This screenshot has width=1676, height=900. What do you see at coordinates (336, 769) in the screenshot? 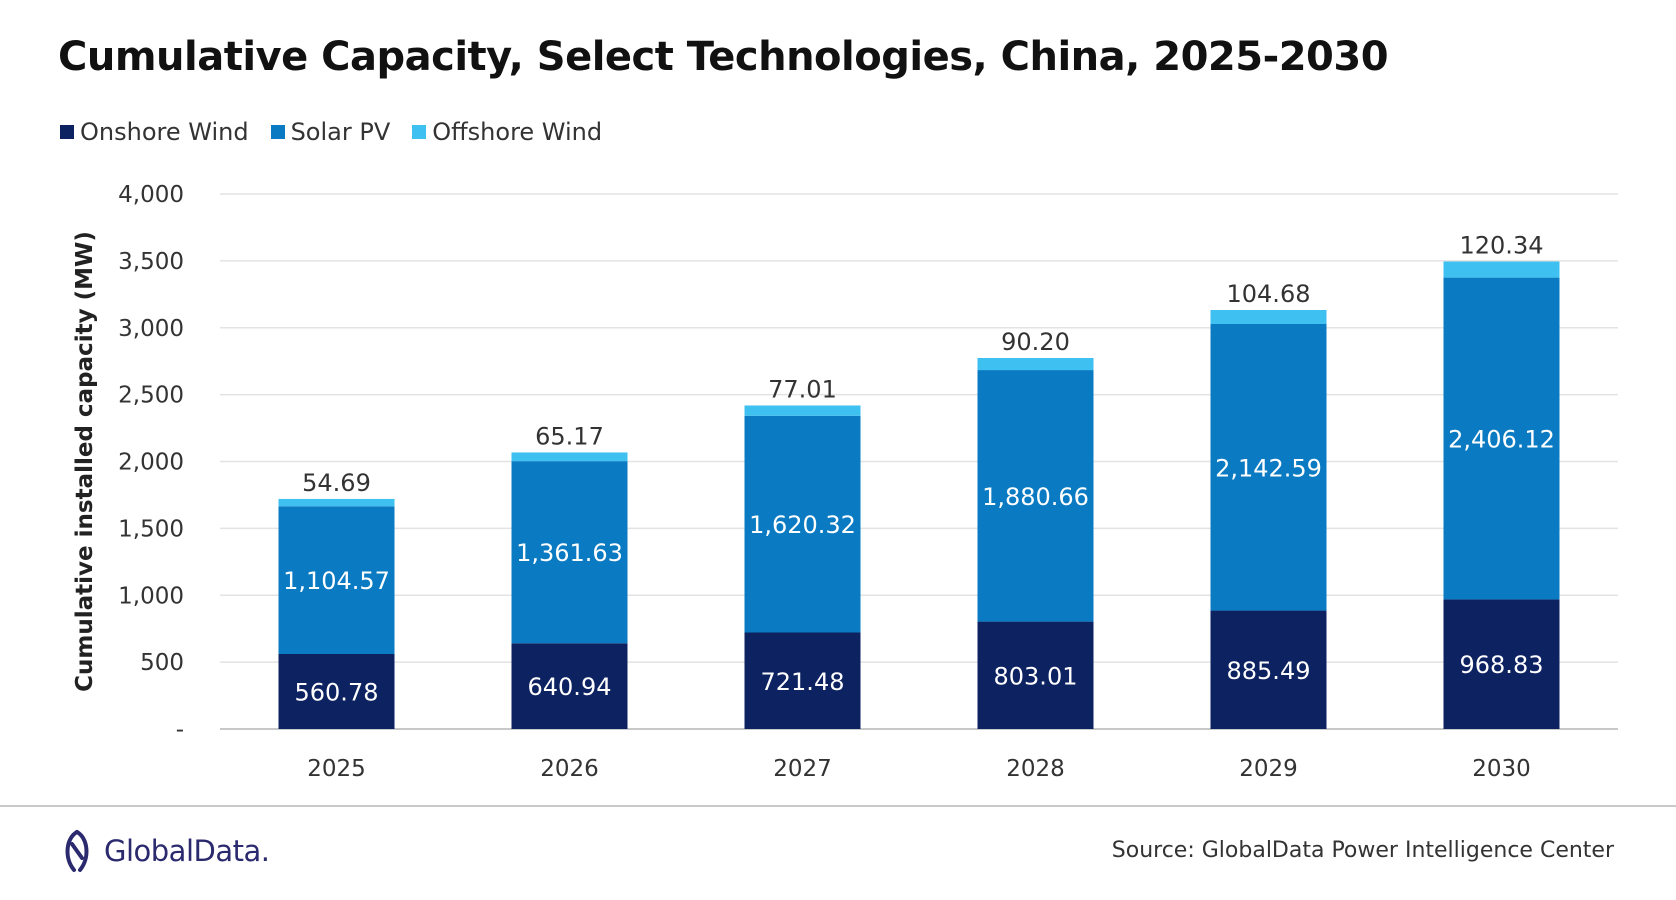
I see `x-tick-label: 2025` at bounding box center [336, 769].